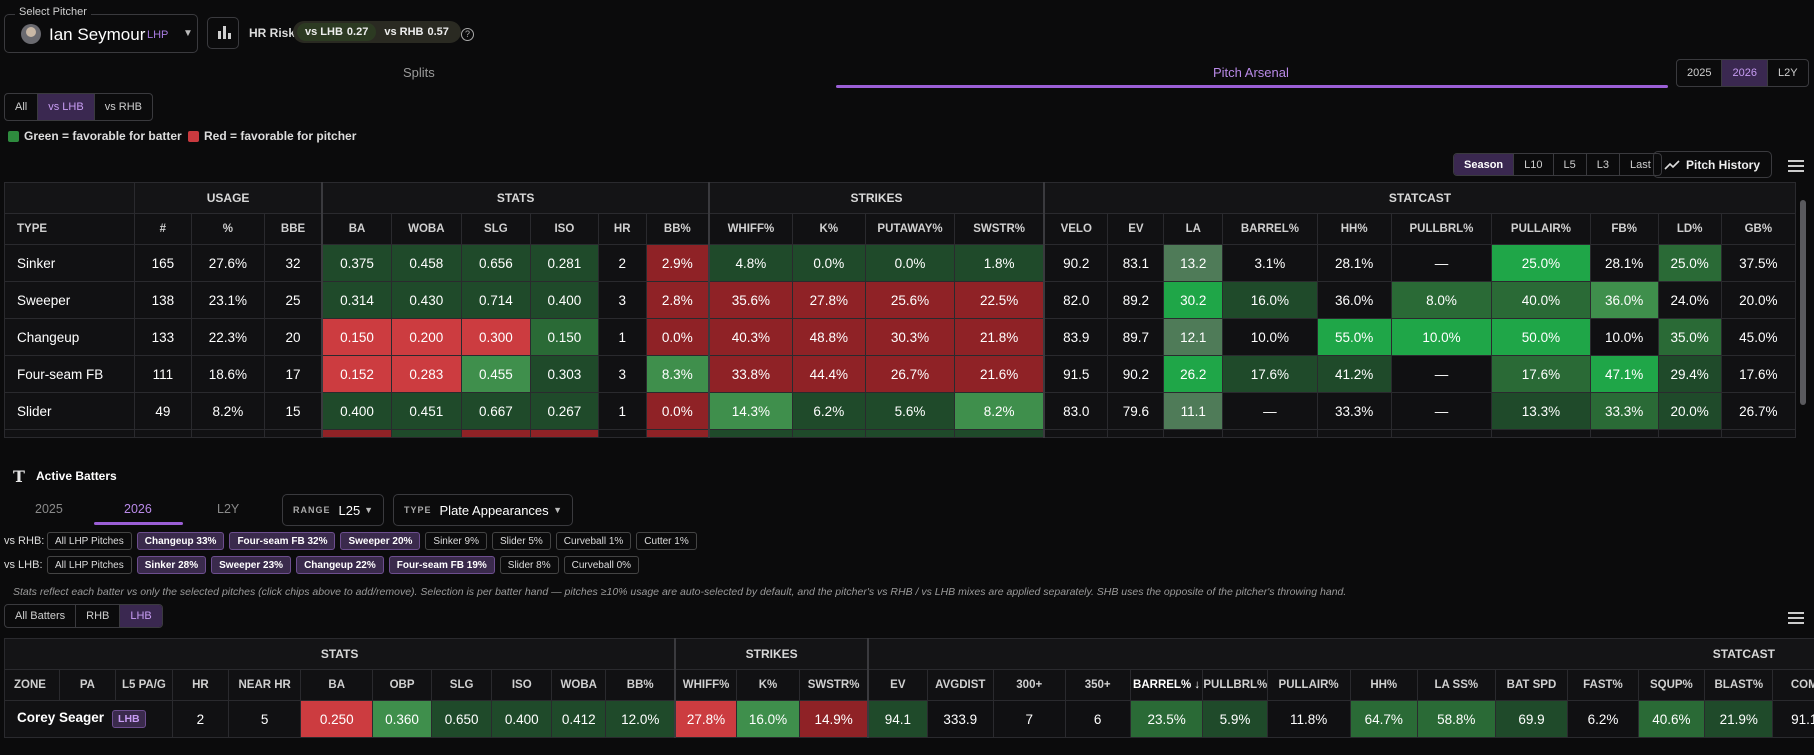  What do you see at coordinates (1739, 685) in the screenshot?
I see `col-blast: BLAST%` at bounding box center [1739, 685].